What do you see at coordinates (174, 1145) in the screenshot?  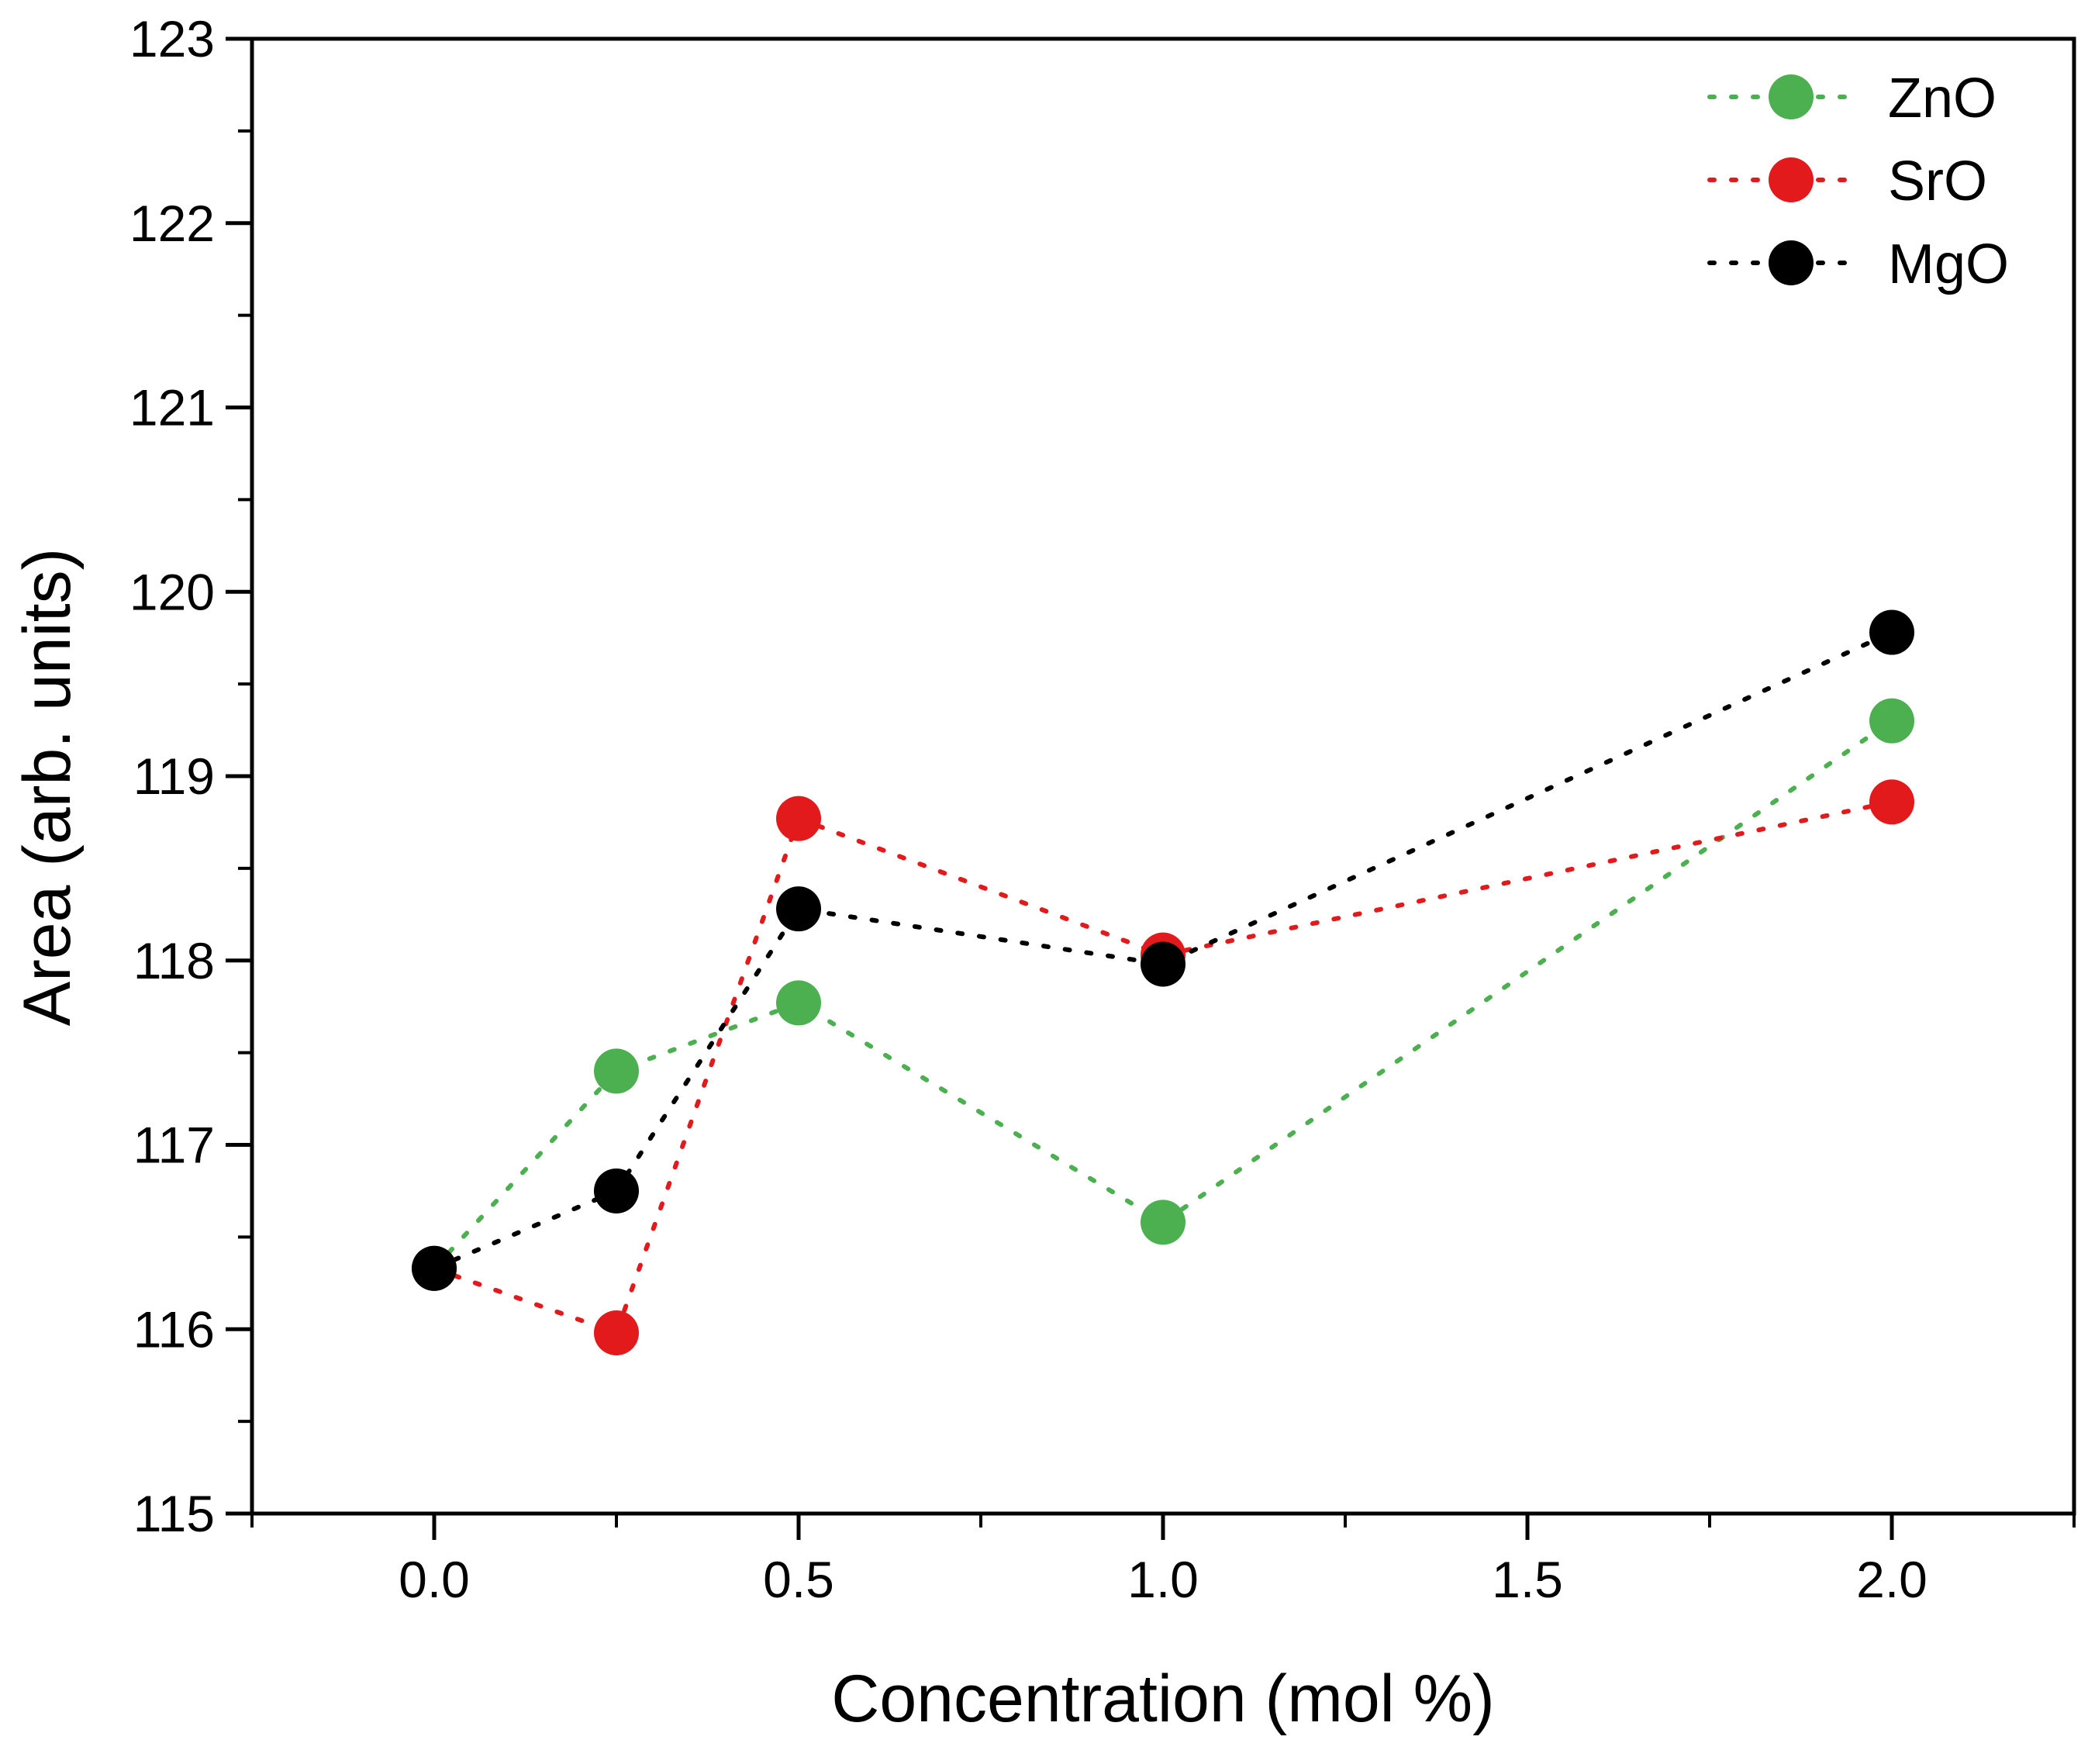 I see `y-tick-label: 117` at bounding box center [174, 1145].